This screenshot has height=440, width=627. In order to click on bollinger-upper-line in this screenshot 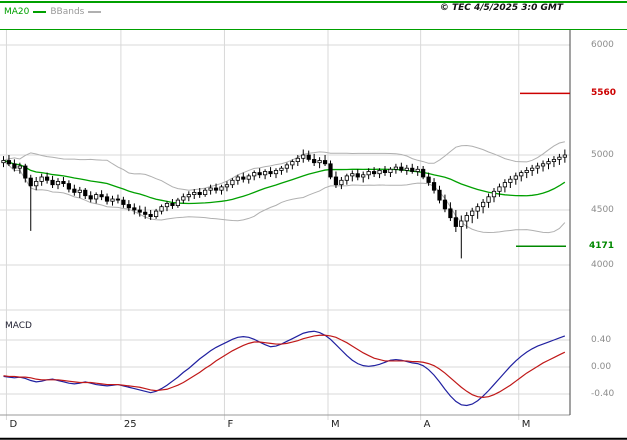, I will do `click(284, 166)`.